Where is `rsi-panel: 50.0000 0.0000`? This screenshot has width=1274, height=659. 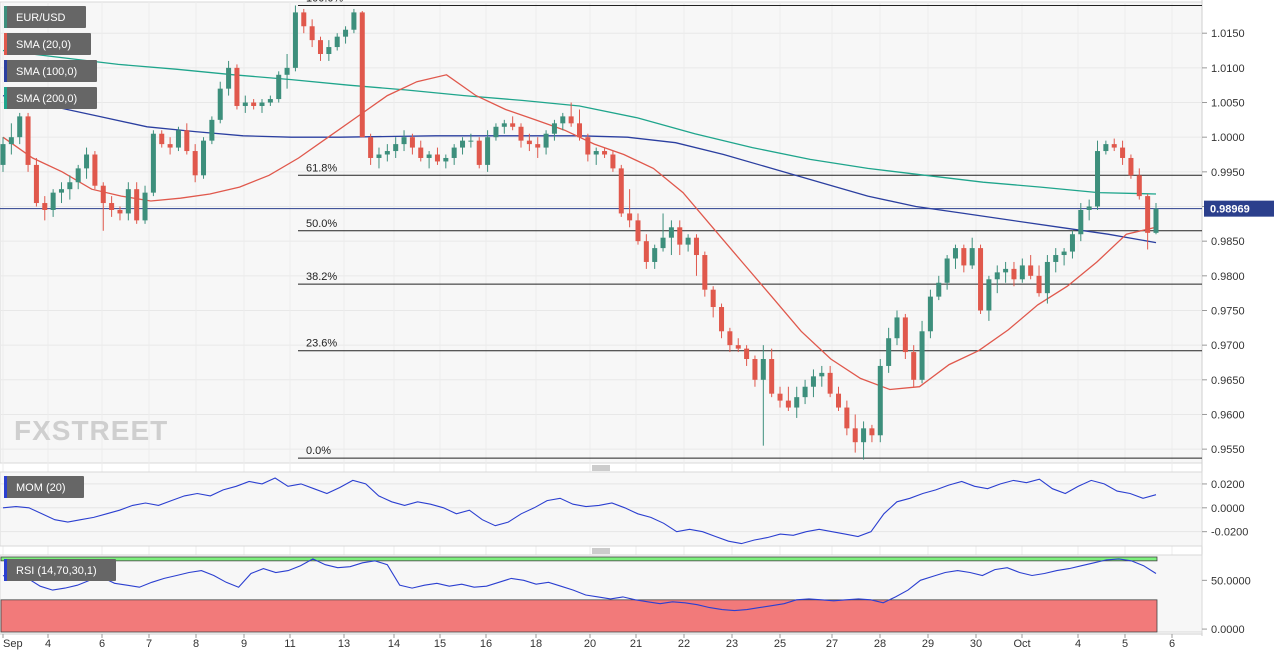 rsi-panel: 50.0000 0.0000 is located at coordinates (625, 595).